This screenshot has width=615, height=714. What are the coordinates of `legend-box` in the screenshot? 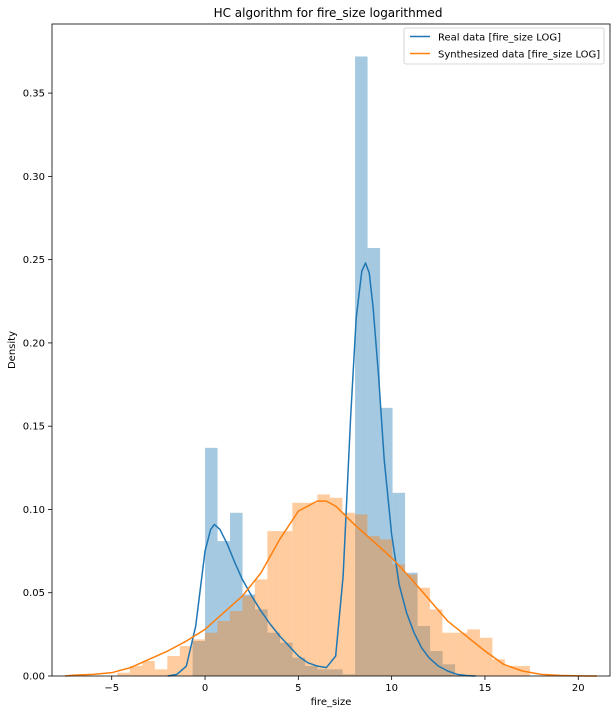 It's located at (504, 46).